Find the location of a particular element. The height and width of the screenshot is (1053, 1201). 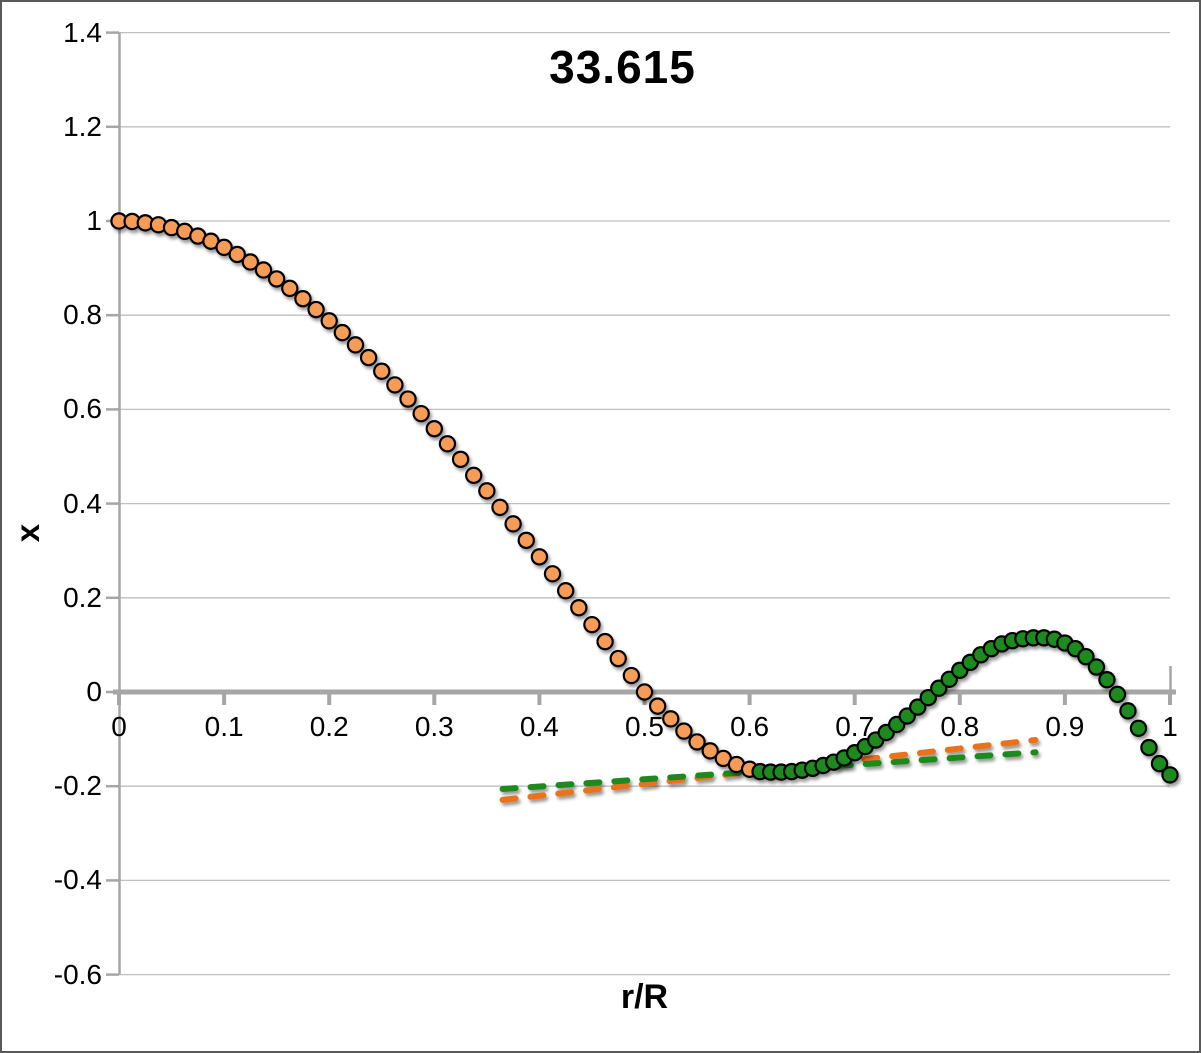

x-axis-tick-label: 0.1 is located at coordinates (224, 726).